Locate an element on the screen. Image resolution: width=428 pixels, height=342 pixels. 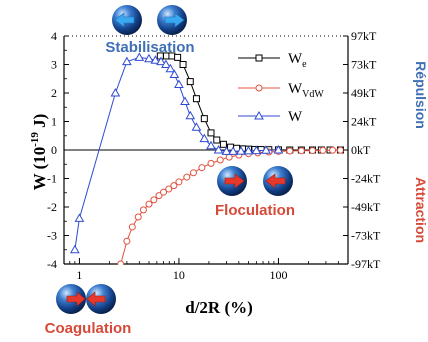
y-axis-label: W (10-19 J) is located at coordinates (39, 152).